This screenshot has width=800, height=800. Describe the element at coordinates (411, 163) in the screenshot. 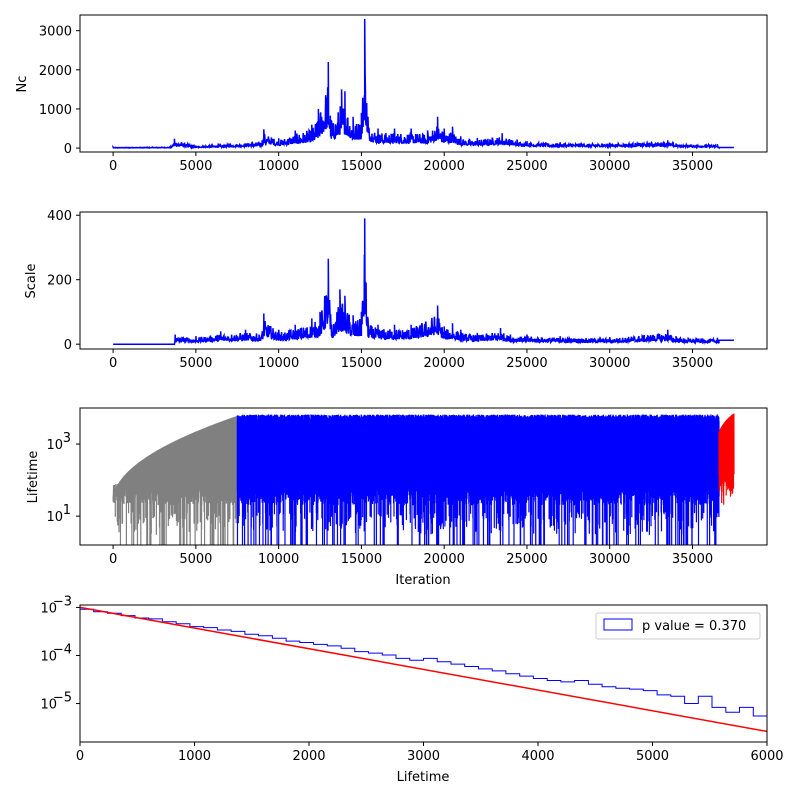

I see `panel-nc-xticks: 0 5000 10000 15000 20000 25000 30000 35000` at that location.